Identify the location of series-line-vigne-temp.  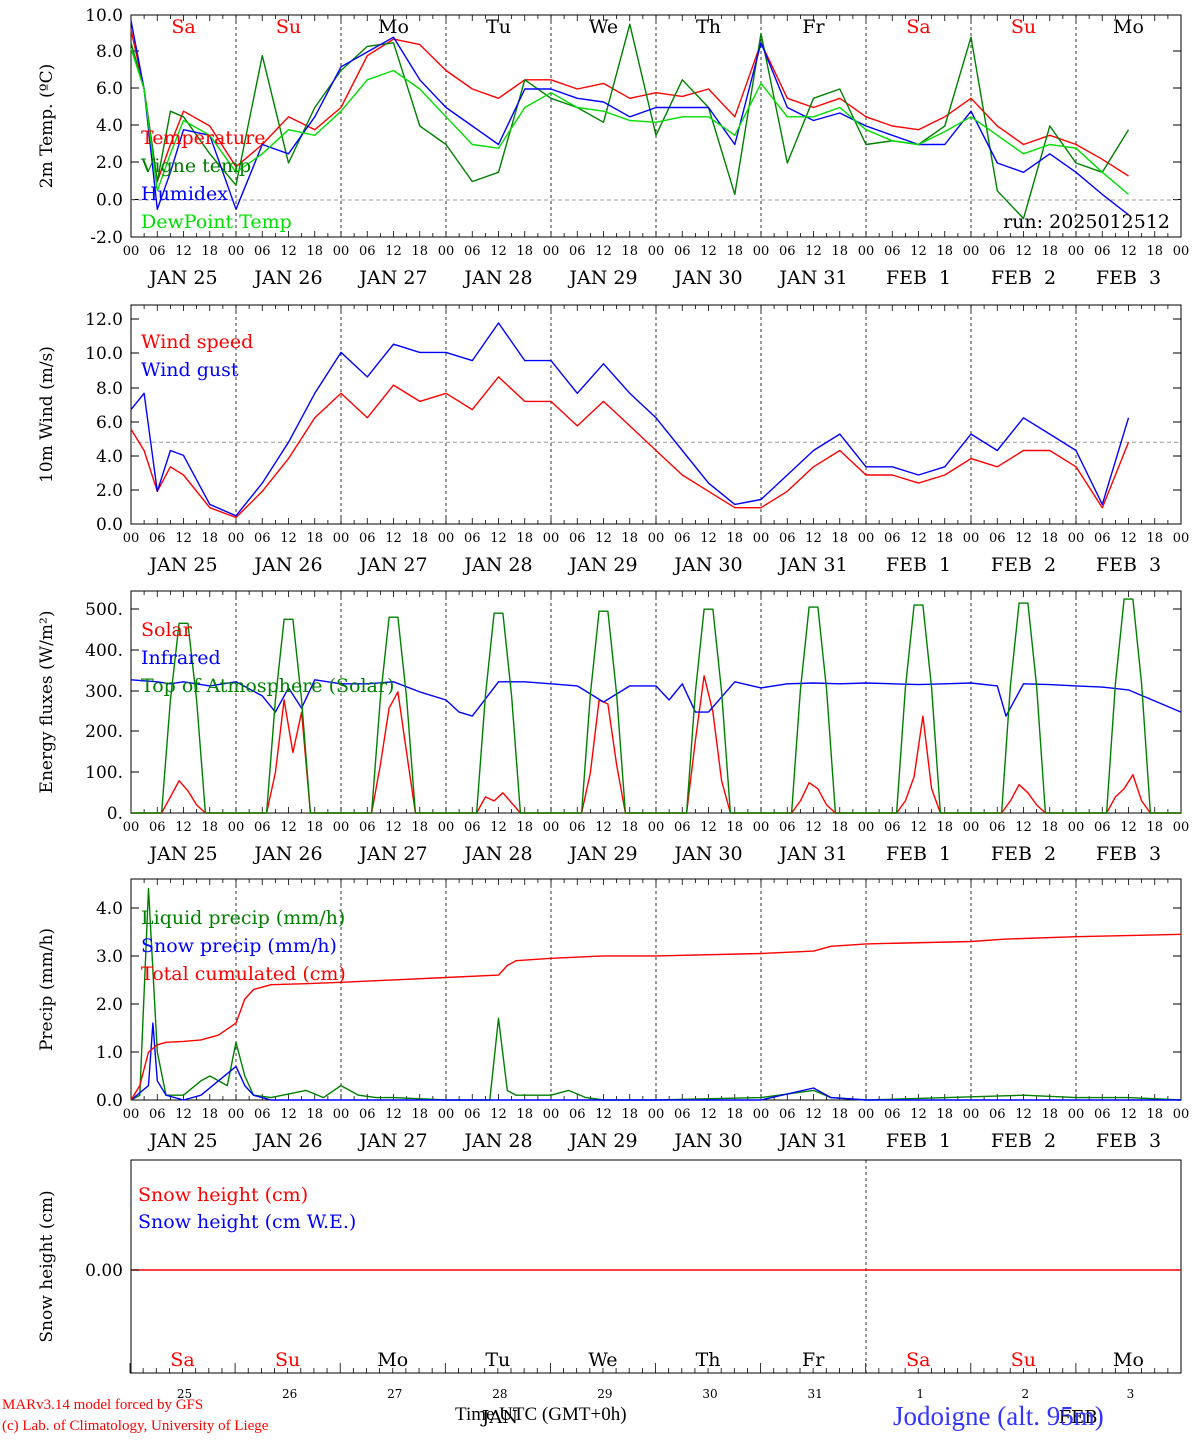
(630, 121).